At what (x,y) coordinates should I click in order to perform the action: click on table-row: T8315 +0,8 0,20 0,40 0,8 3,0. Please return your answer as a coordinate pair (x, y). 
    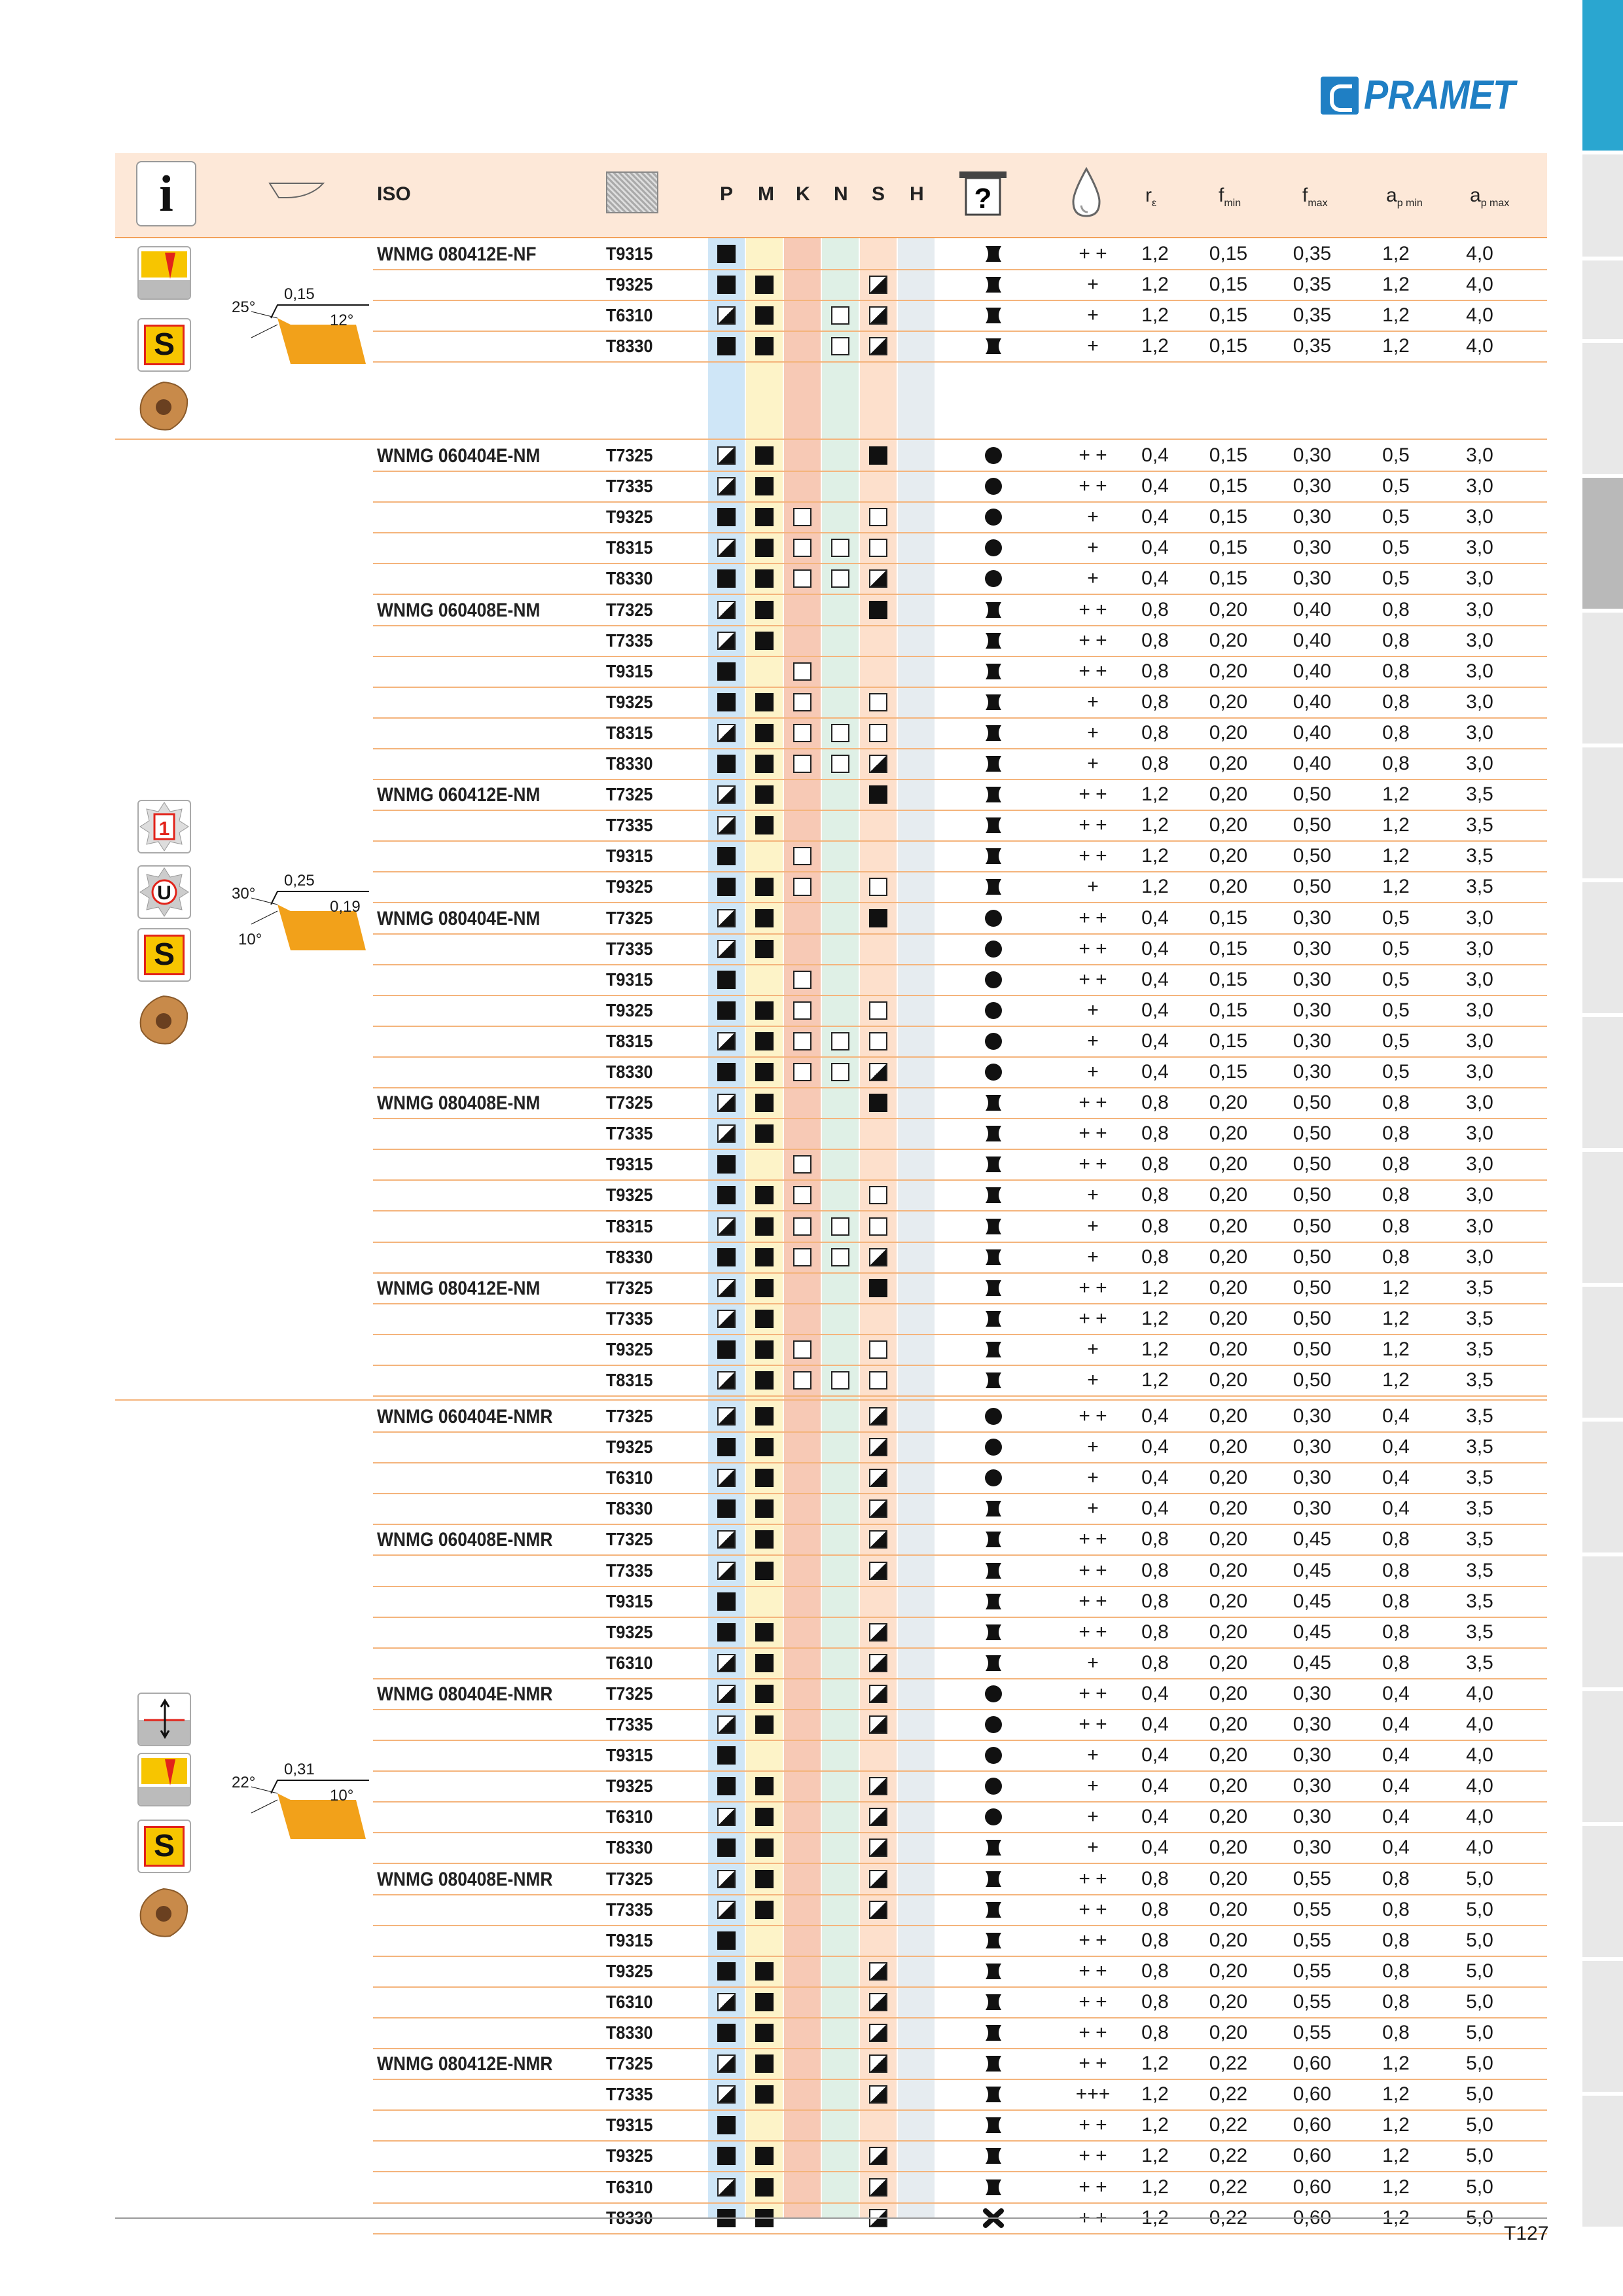
    Looking at the image, I should click on (960, 733).